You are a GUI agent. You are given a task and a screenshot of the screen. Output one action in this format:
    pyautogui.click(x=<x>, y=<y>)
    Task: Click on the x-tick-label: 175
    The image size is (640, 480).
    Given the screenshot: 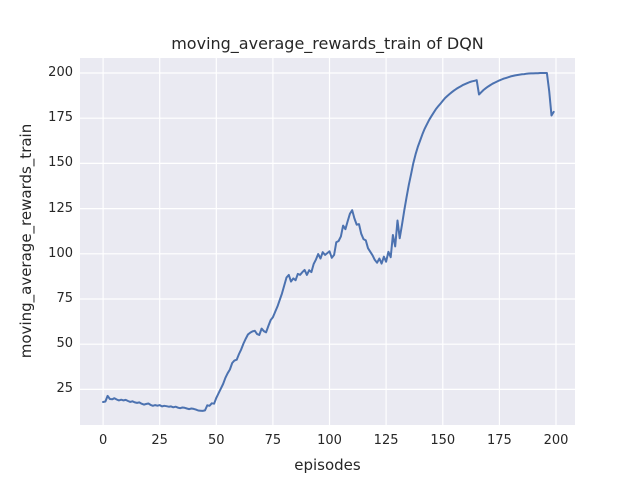 What is the action you would take?
    pyautogui.click(x=499, y=440)
    